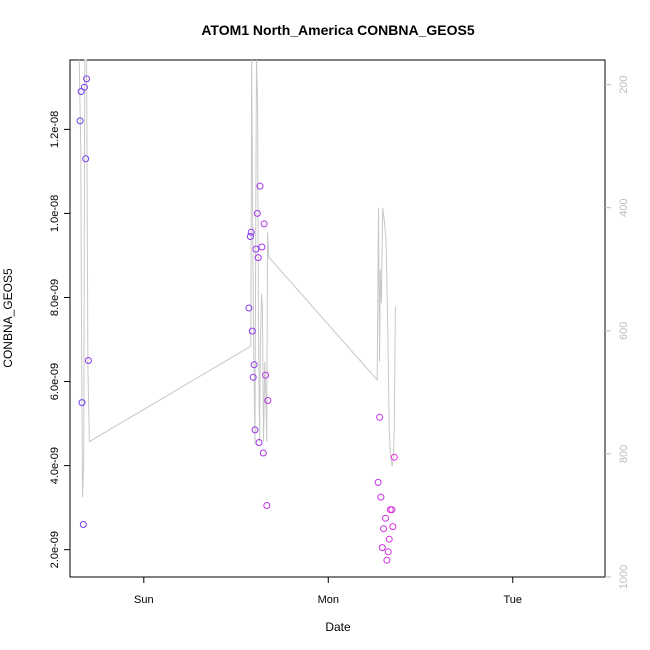 This screenshot has height=650, width=650. Describe the element at coordinates (512, 600) in the screenshot. I see `x-tick-label: Tue` at that location.